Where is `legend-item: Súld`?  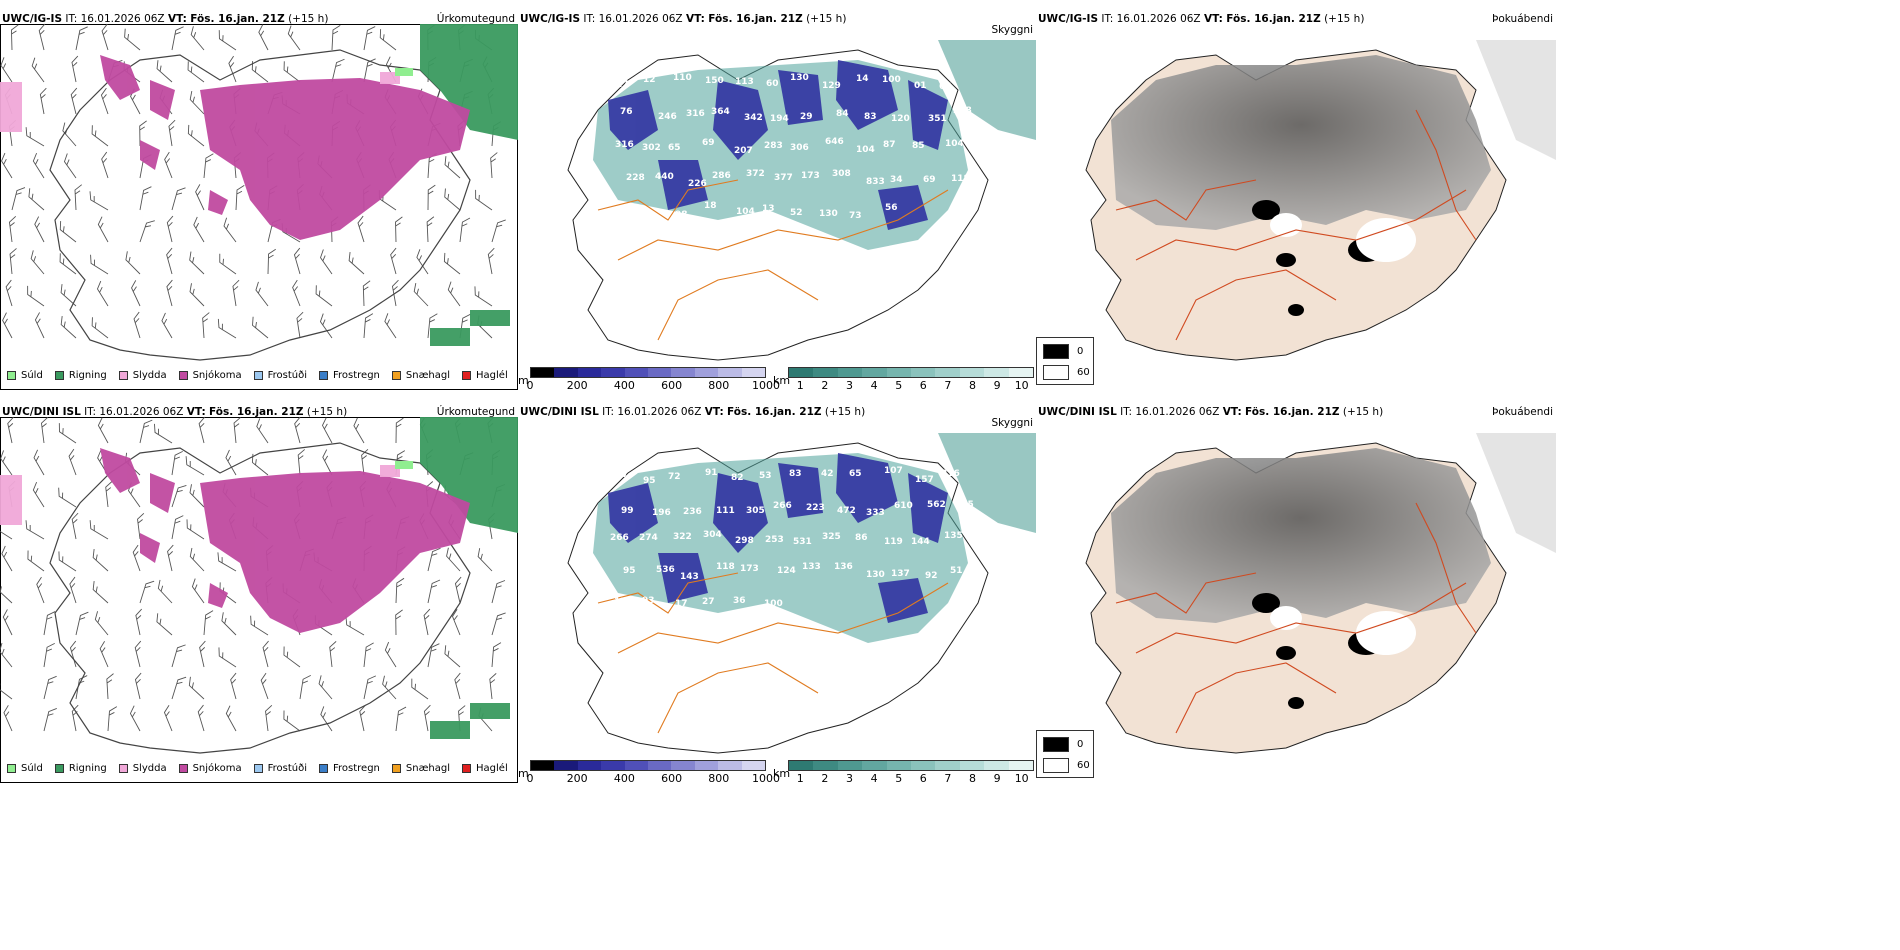 legend-item: Súld is located at coordinates (25, 768).